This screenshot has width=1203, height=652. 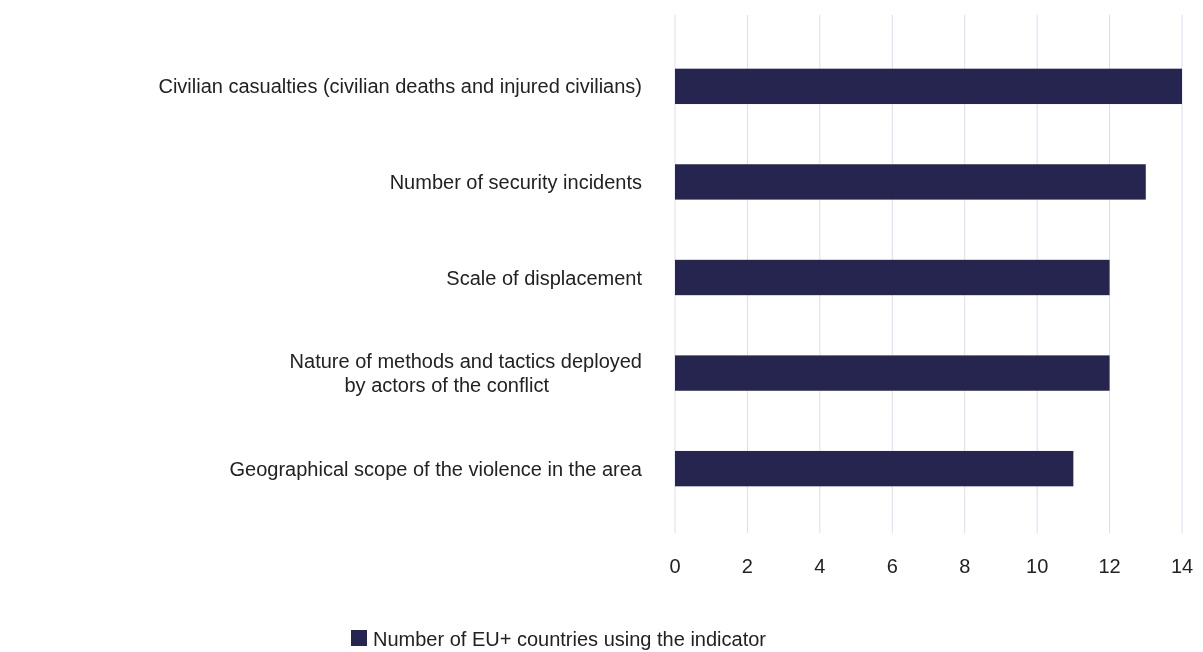 What do you see at coordinates (436, 468) in the screenshot?
I see `y-tick-label: Geographical scope of the violence in the area` at bounding box center [436, 468].